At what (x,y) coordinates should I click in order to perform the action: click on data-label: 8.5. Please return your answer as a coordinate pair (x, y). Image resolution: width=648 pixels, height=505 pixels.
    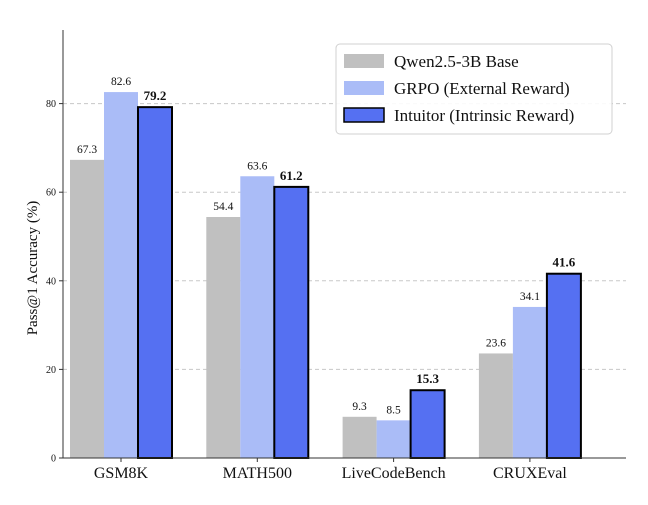
    Looking at the image, I should click on (393, 410).